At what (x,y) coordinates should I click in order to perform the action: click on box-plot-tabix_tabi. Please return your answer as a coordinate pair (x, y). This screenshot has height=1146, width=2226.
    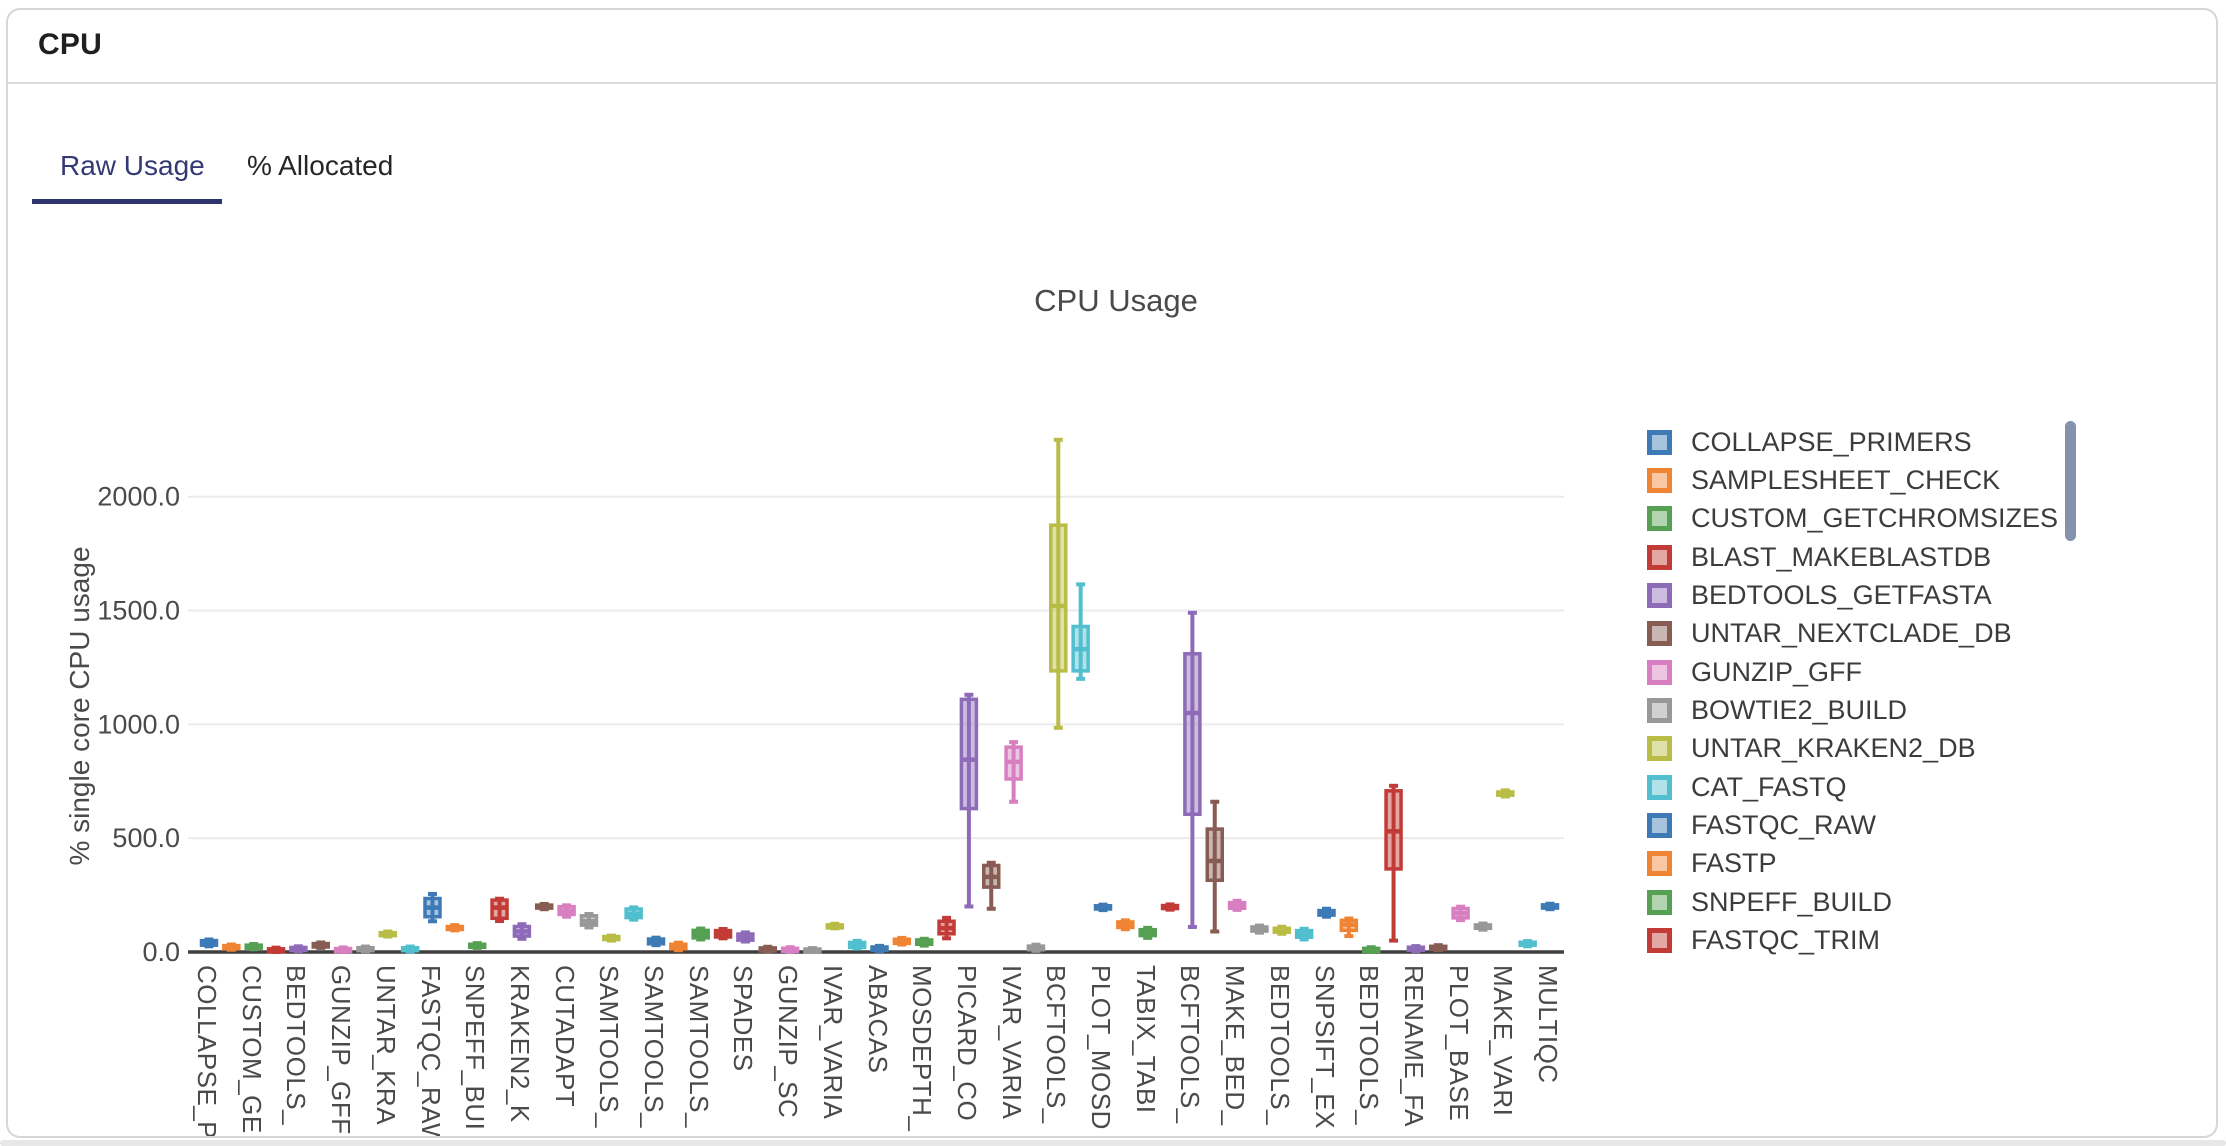
    Looking at the image, I should click on (1147, 932).